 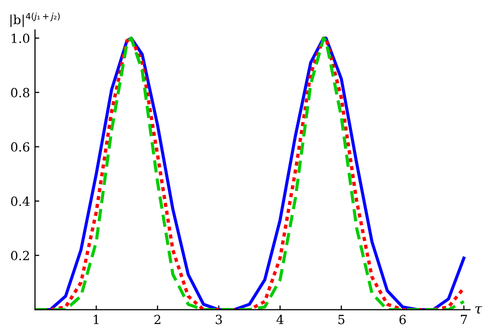 What do you see at coordinates (280, 319) in the screenshot?
I see `x-tick-label: 4` at bounding box center [280, 319].